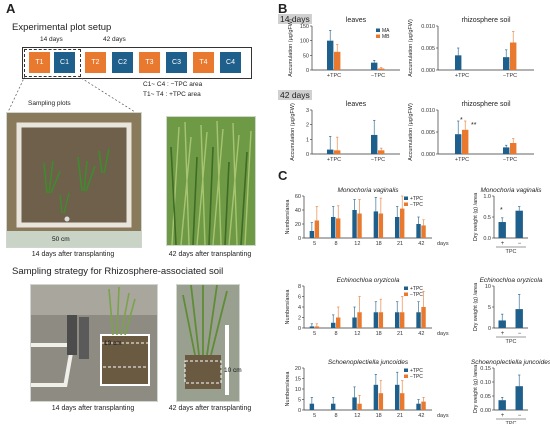  What do you see at coordinates (487, 218) in the screenshot?
I see `c-dw-0-ytick-label: 0.5` at bounding box center [487, 218].